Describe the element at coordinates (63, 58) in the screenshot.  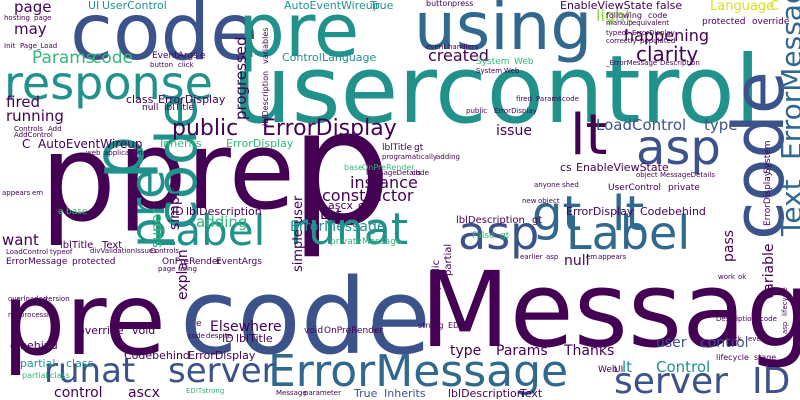
I see `word-params: Params` at that location.